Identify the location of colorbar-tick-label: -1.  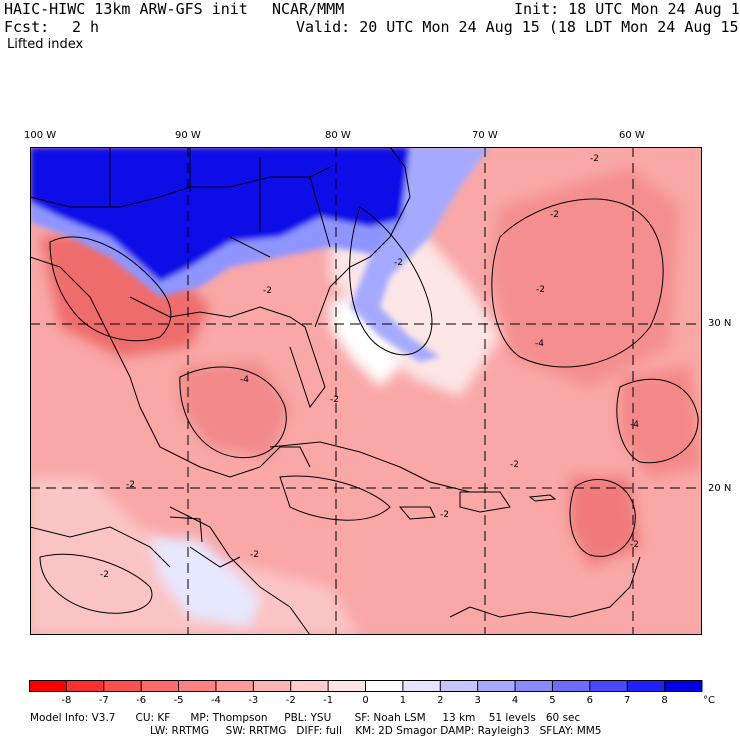
(328, 700).